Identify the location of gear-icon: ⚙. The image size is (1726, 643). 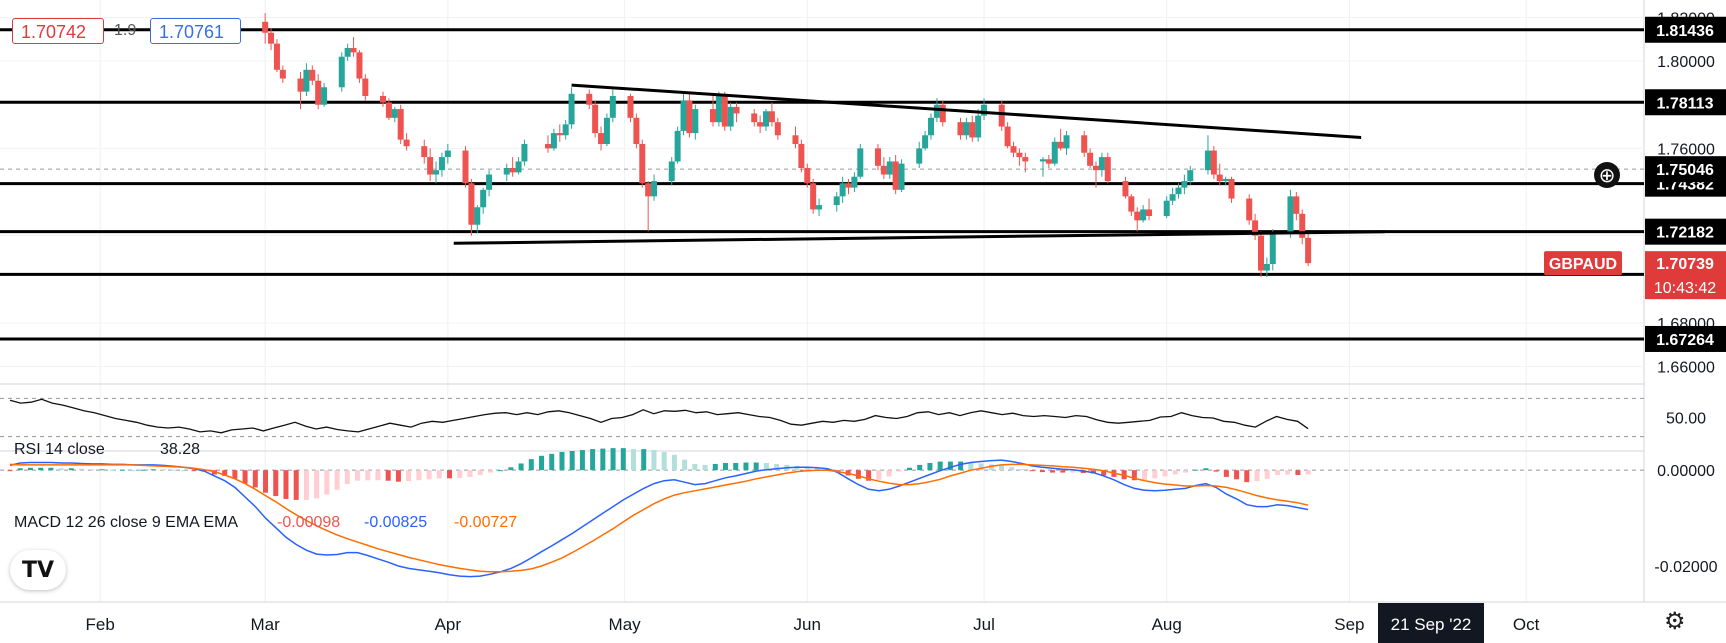
(1675, 621).